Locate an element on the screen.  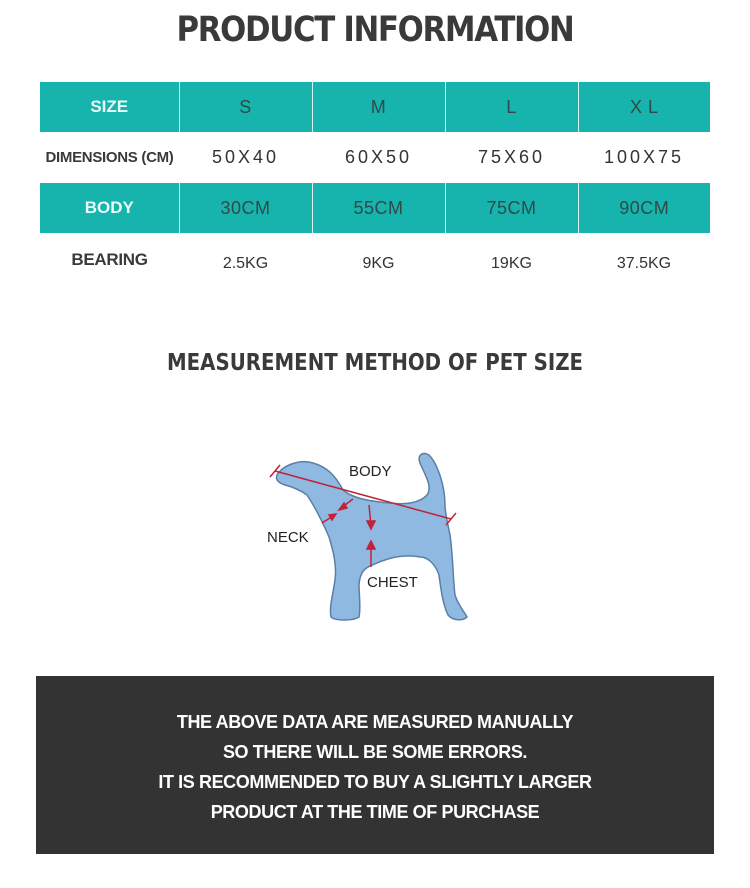
body-xl: 90CM is located at coordinates (643, 208).